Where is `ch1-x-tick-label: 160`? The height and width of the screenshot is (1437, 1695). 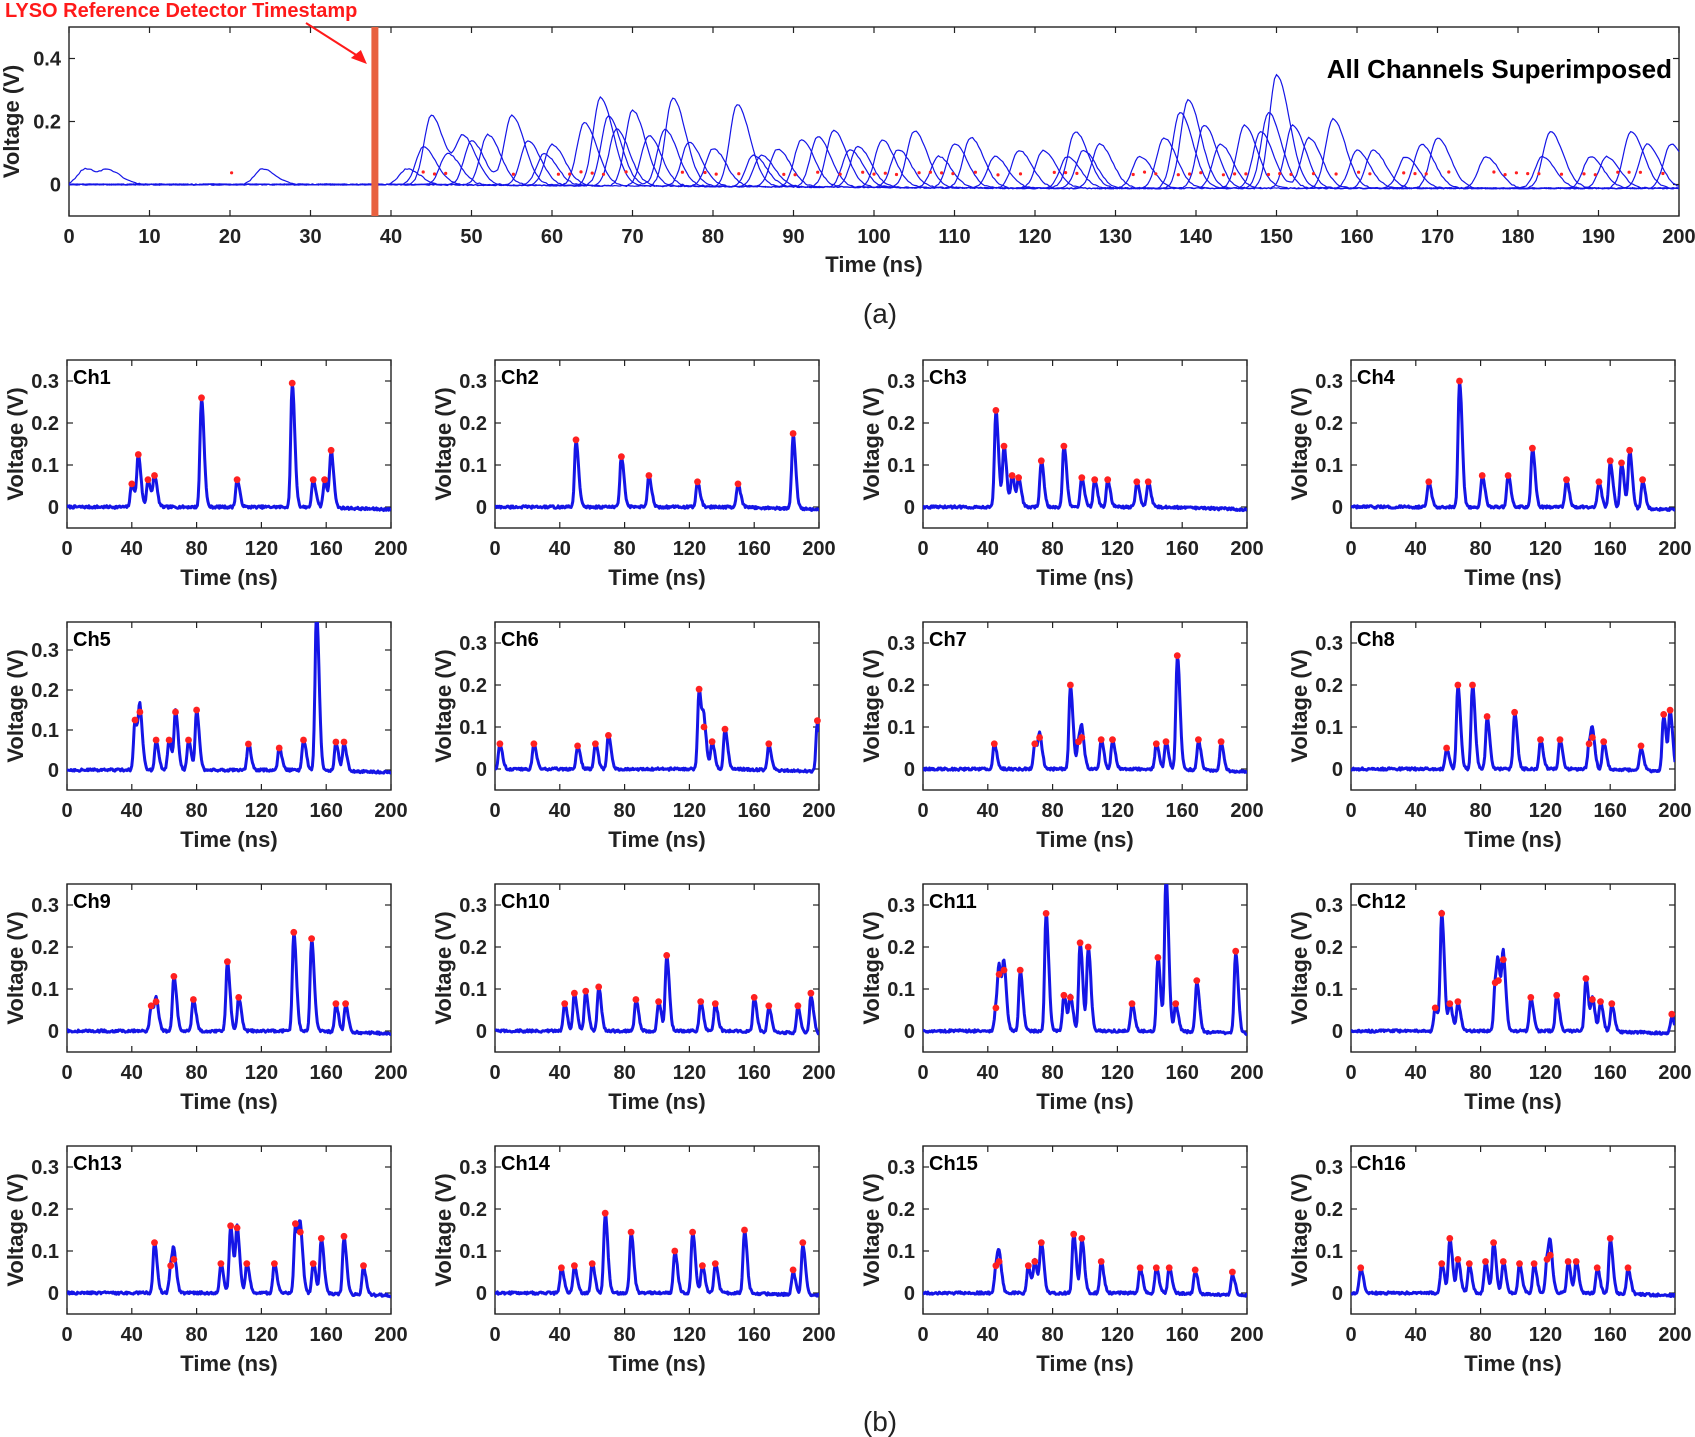 ch1-x-tick-label: 160 is located at coordinates (326, 549).